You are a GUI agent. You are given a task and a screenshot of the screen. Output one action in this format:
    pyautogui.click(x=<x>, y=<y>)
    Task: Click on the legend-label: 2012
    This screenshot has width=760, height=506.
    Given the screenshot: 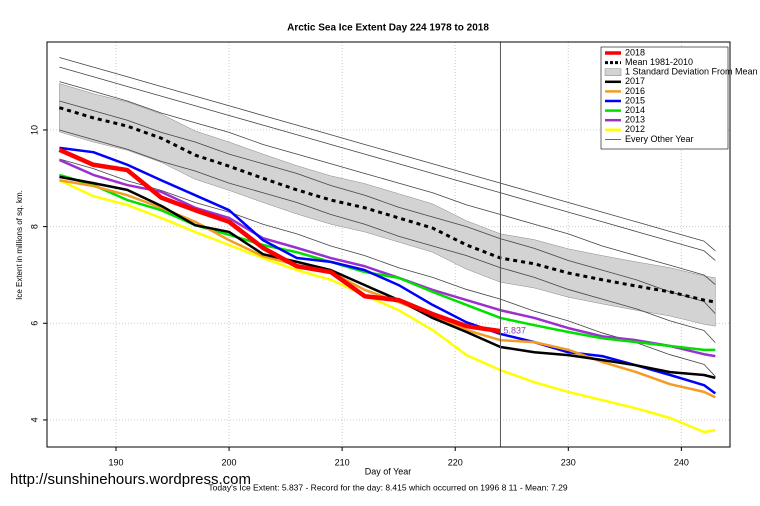 What is the action you would take?
    pyautogui.click(x=635, y=129)
    